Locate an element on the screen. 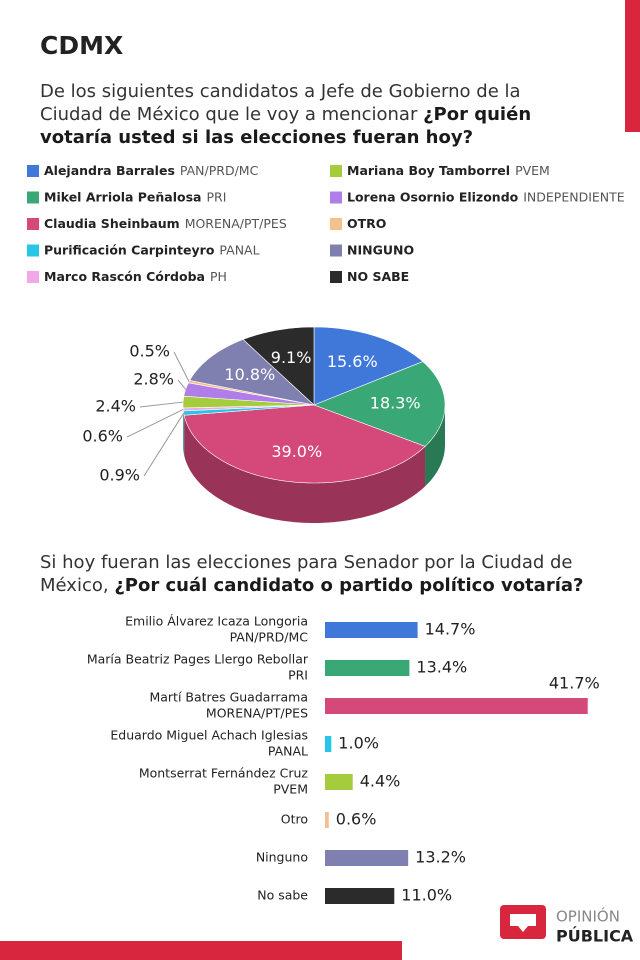 The image size is (640, 960). bar-label: Martí Batres Guadarrama is located at coordinates (228, 697).